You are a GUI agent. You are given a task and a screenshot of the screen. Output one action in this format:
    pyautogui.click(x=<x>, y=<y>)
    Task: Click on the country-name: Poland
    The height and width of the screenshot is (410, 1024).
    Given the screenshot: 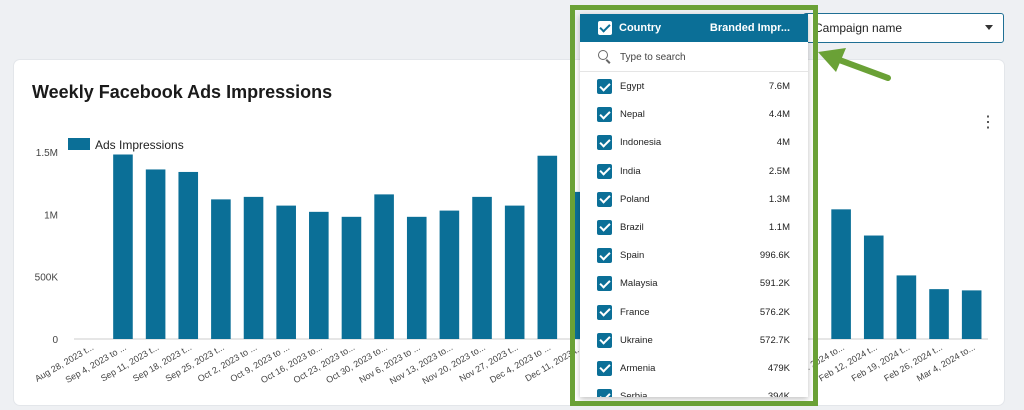 What is the action you would take?
    pyautogui.click(x=635, y=199)
    